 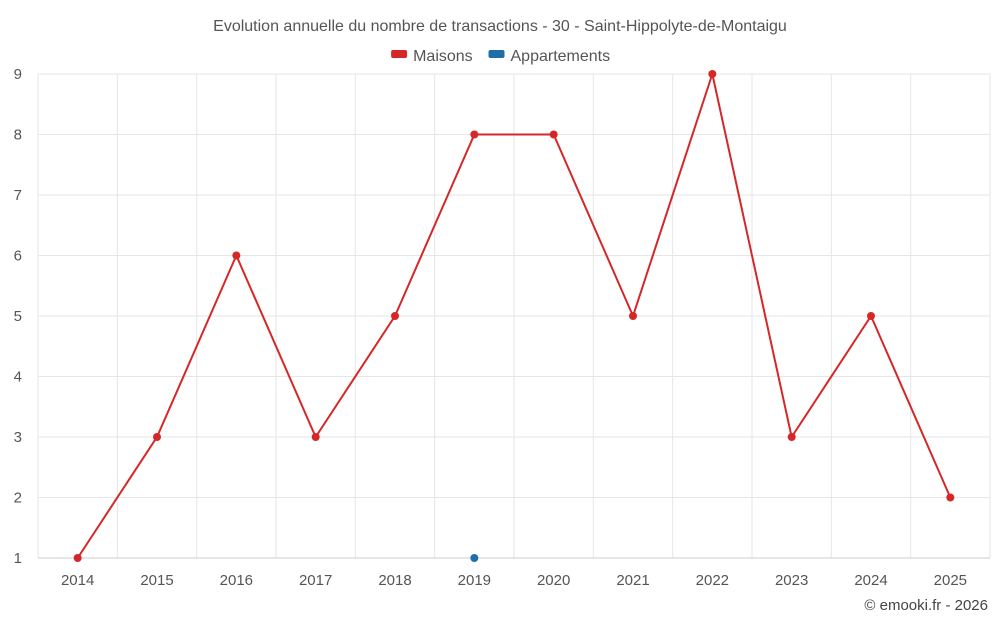 I want to click on x-tick-label: 2020, so click(x=553, y=580).